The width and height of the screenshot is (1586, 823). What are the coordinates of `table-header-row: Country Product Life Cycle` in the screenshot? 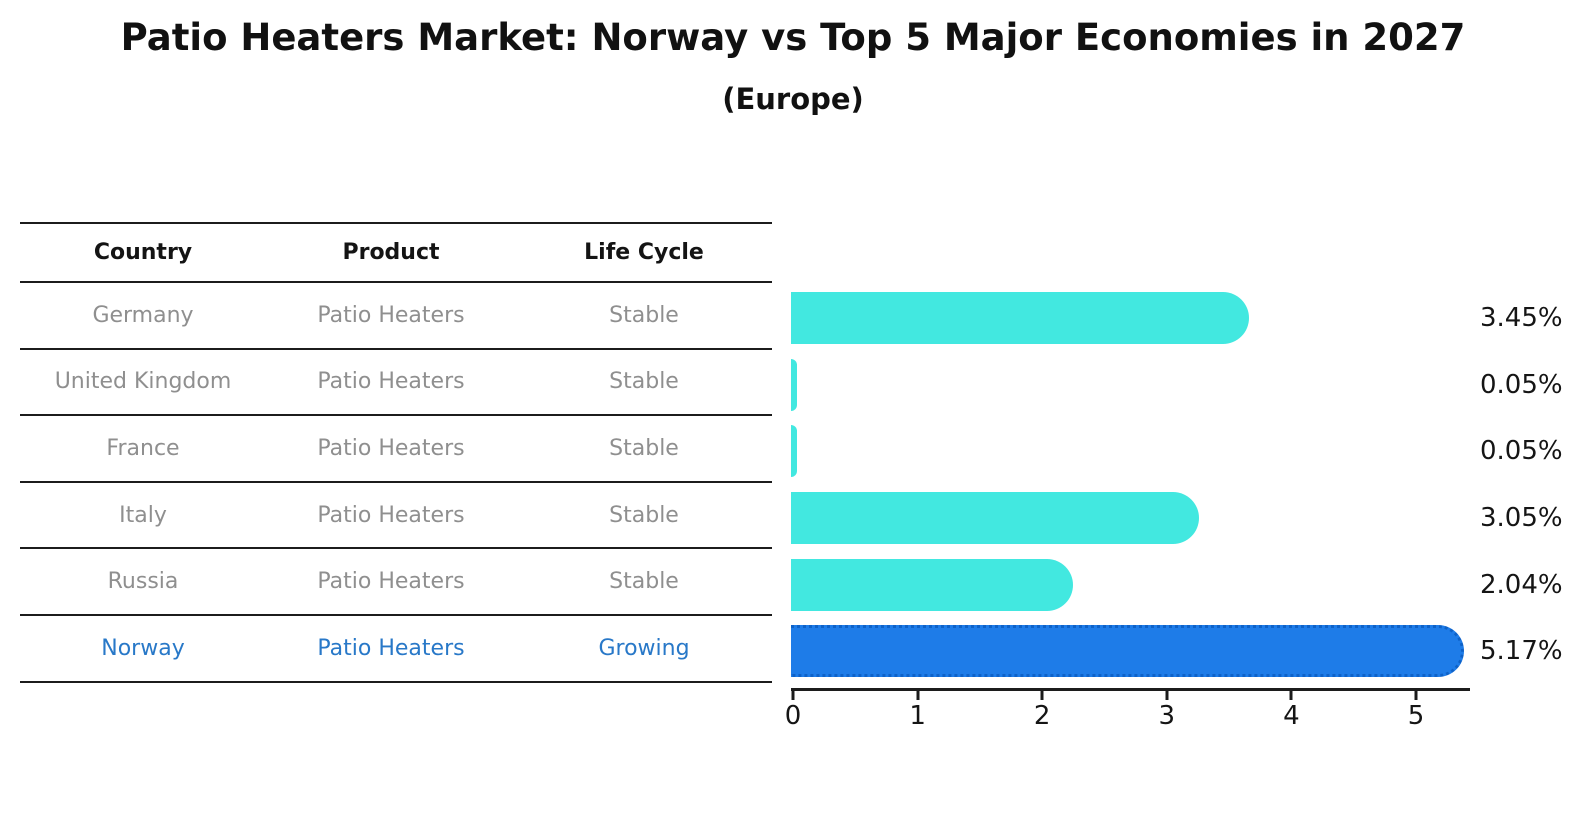 It's located at (396, 253).